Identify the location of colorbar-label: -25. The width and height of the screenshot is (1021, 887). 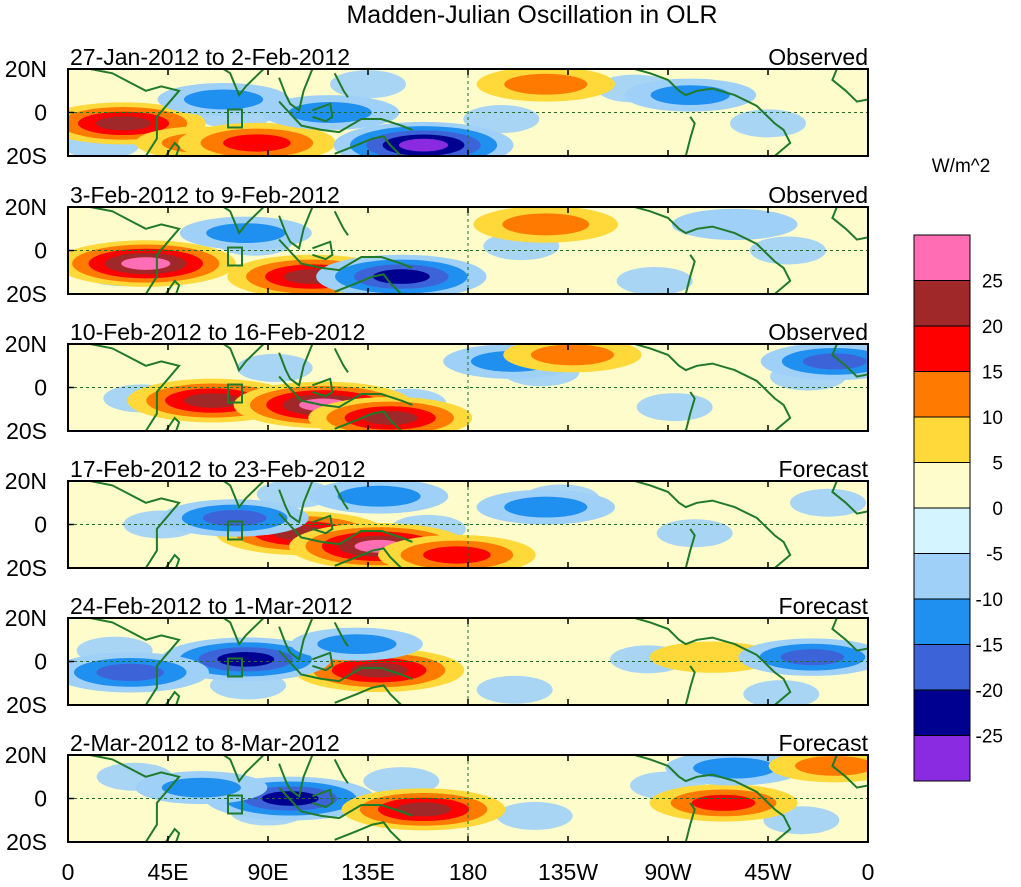
(989, 737).